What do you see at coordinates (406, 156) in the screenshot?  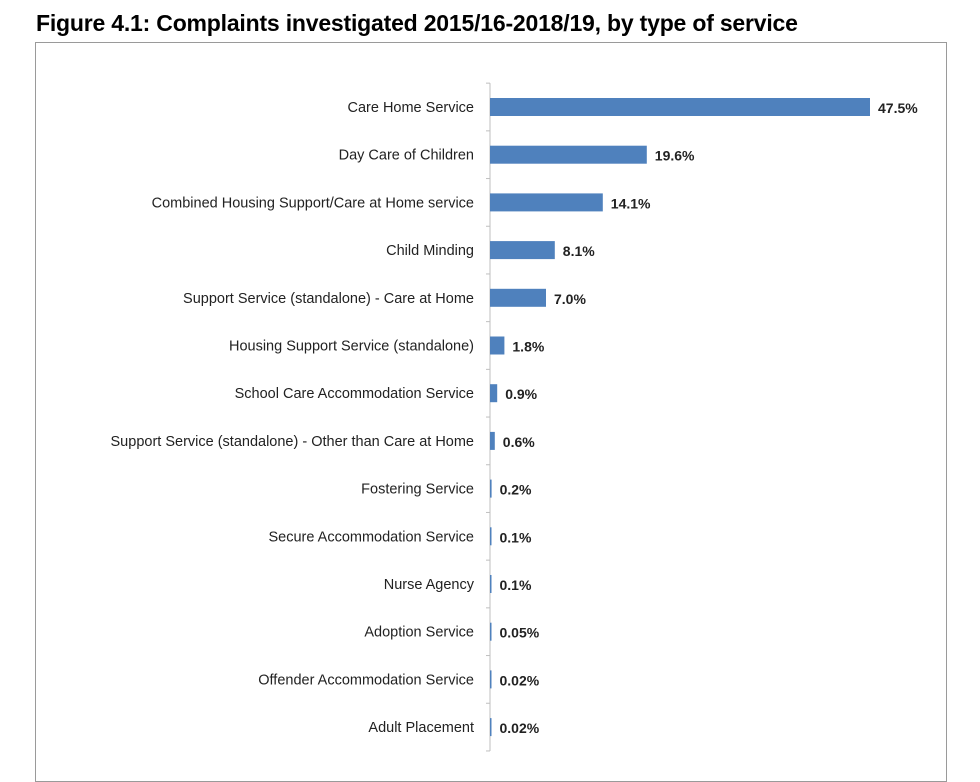 I see `category-label: Day Care of Children` at bounding box center [406, 156].